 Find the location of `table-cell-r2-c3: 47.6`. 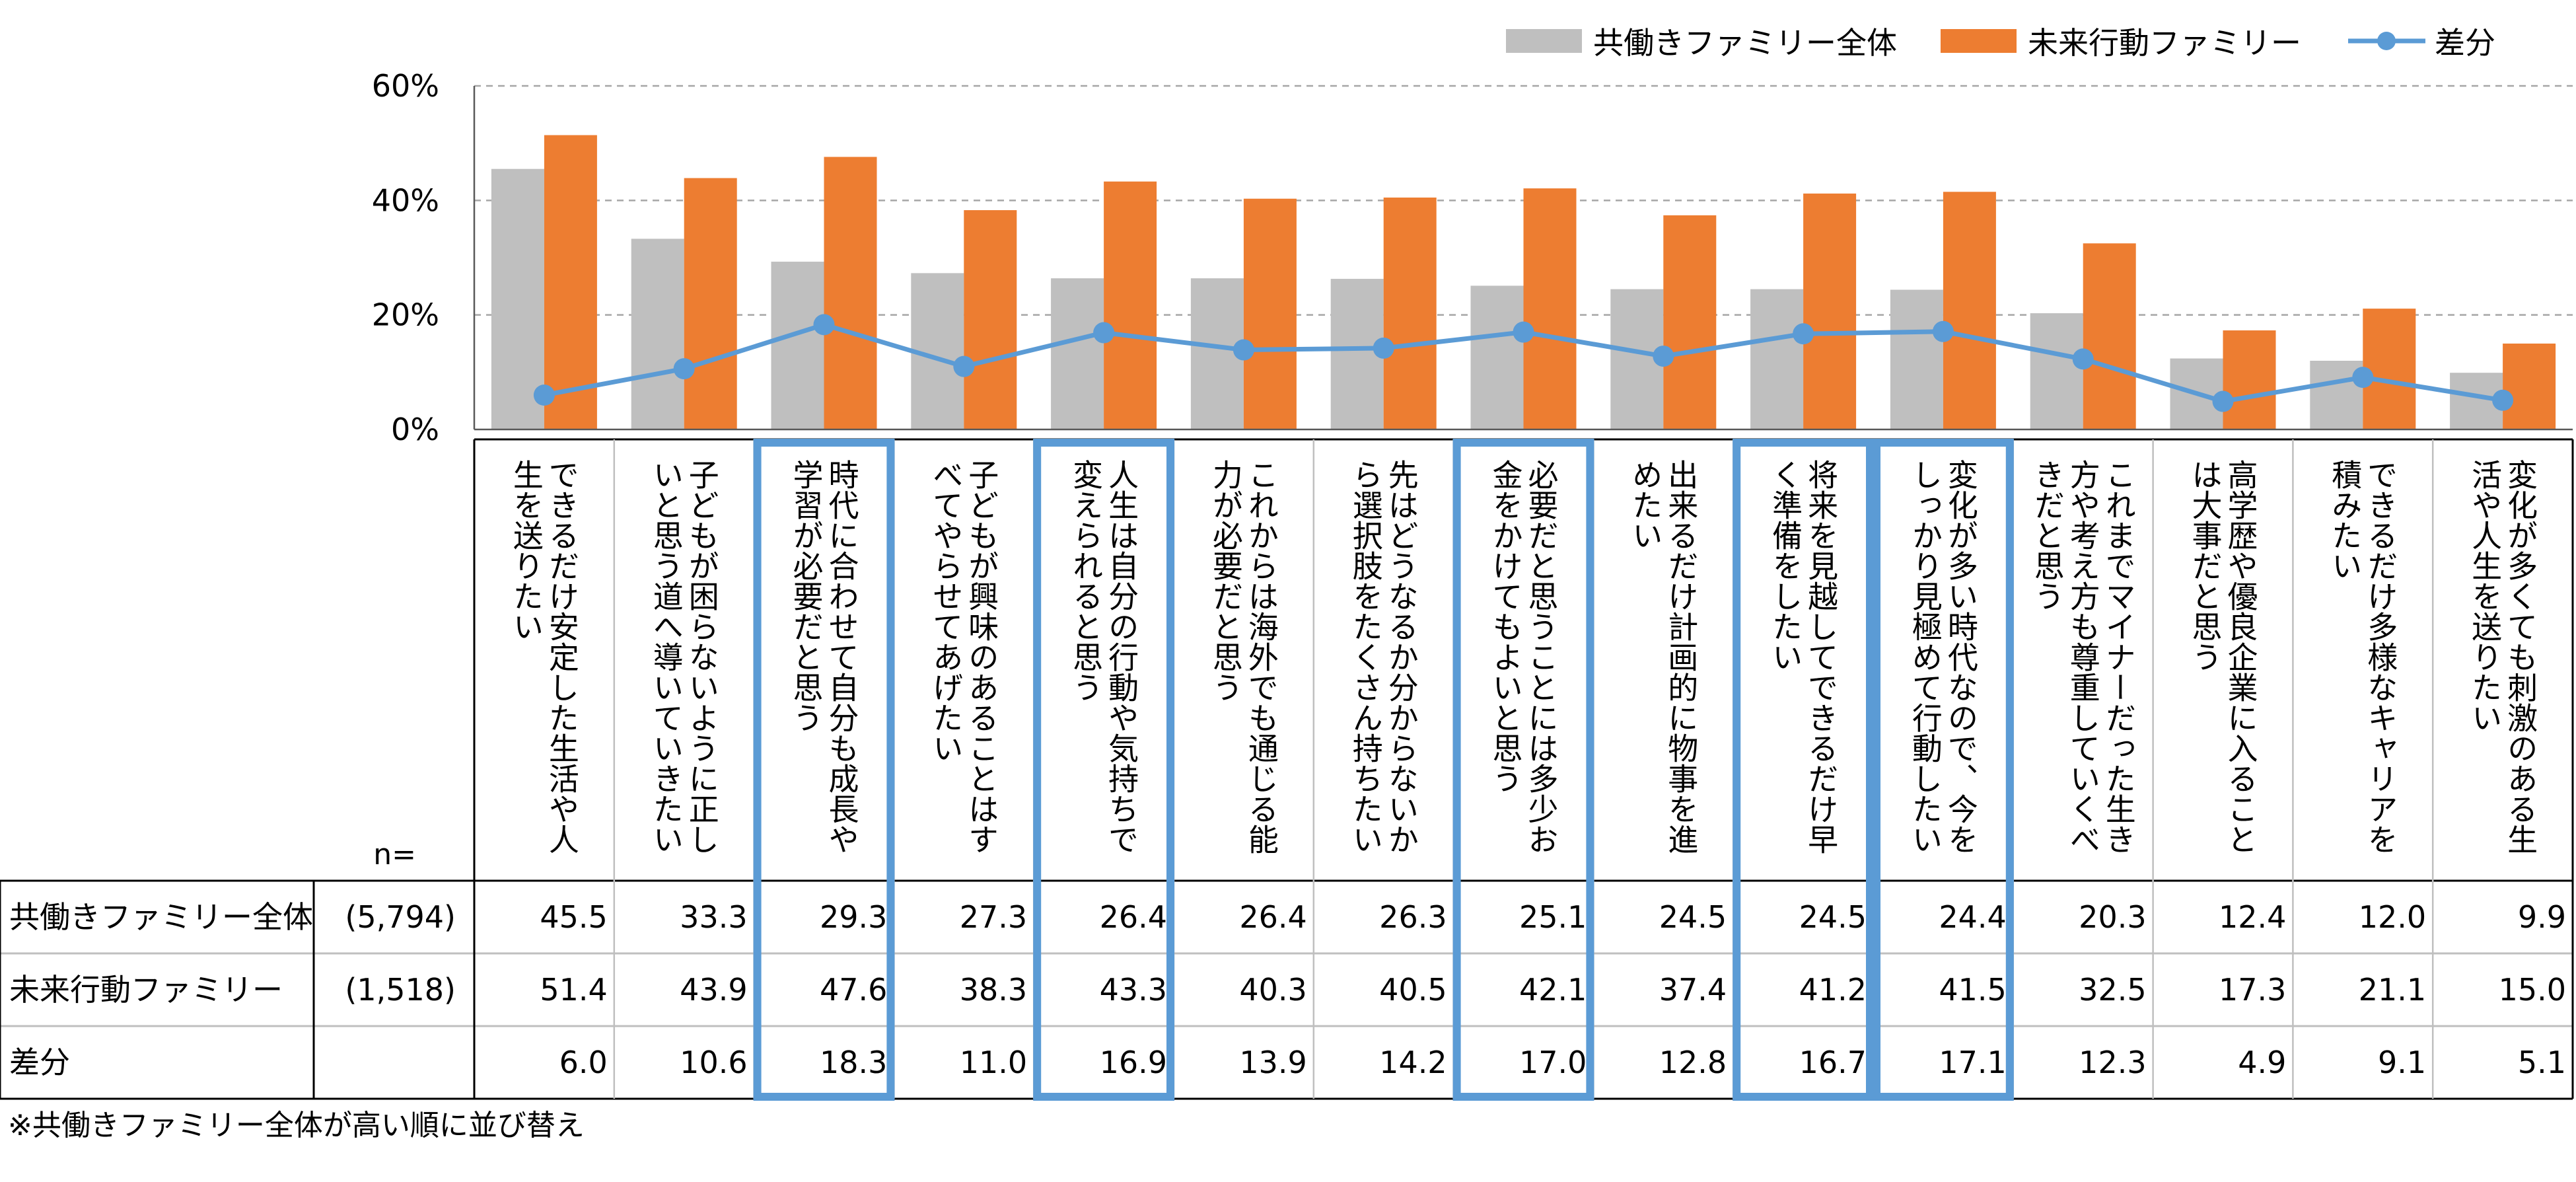

table-cell-r2-c3: 47.6 is located at coordinates (854, 990).